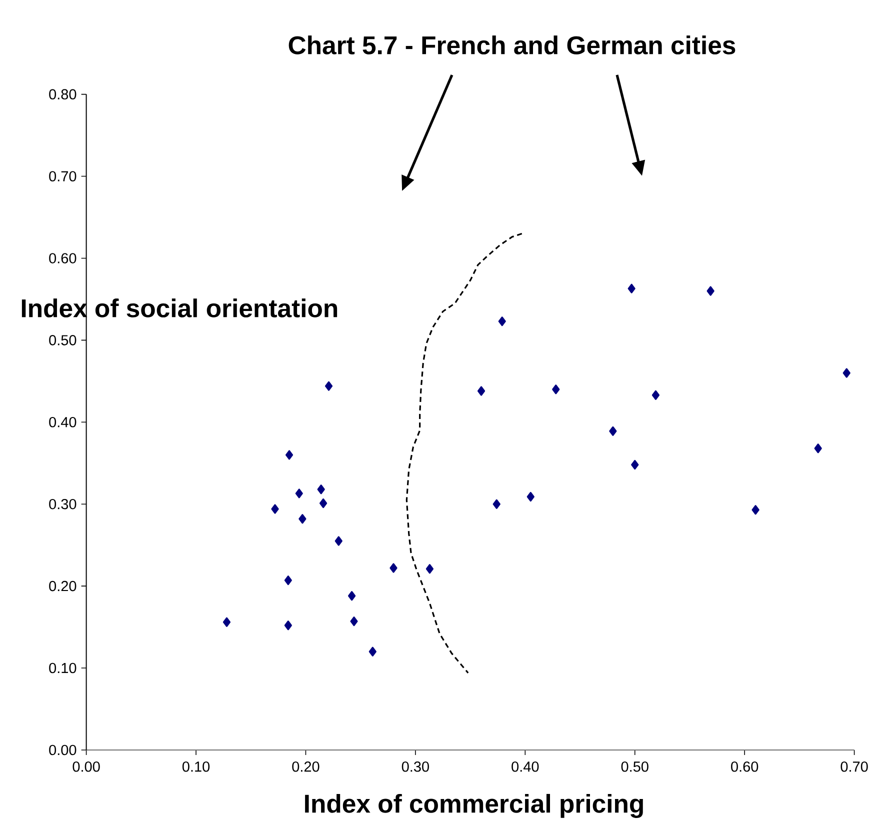 This screenshot has height=824, width=879. I want to click on line-series, so click(464, 453).